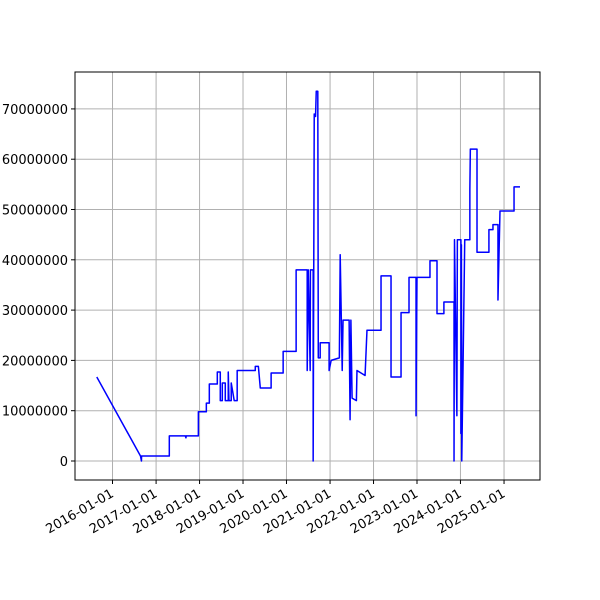 This screenshot has height=600, width=600. What do you see at coordinates (35, 110) in the screenshot?
I see `y-tick-label: 70000000` at bounding box center [35, 110].